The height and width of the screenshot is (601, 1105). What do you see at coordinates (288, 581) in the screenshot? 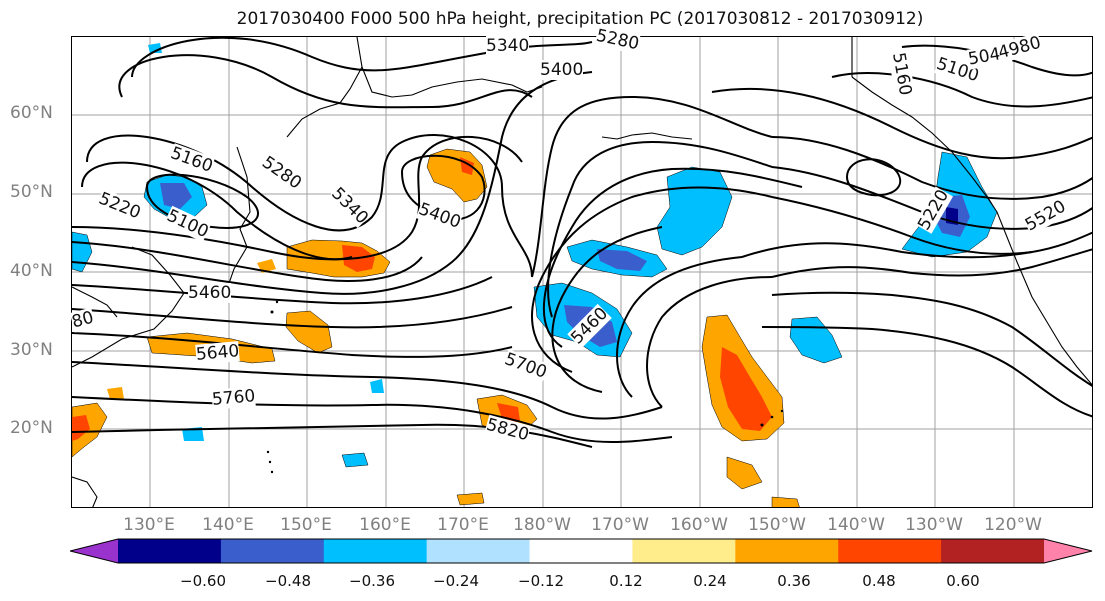
I see `colorbar-tick-label: −0.48` at bounding box center [288, 581].